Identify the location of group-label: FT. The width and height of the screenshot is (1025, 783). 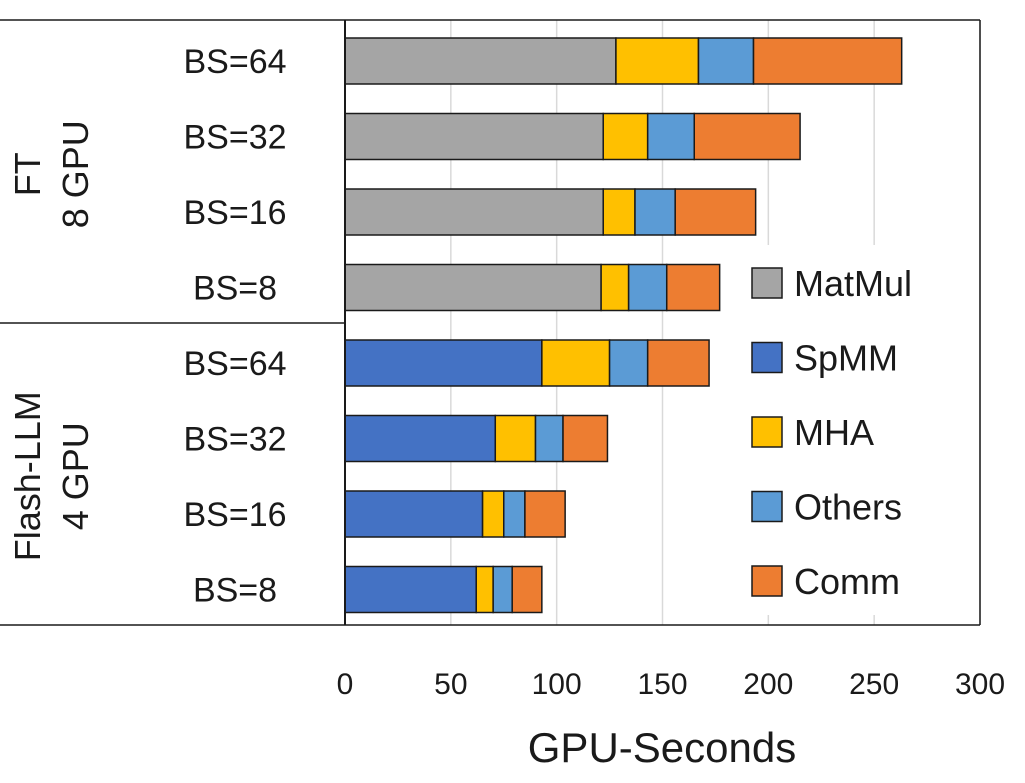
(27, 174).